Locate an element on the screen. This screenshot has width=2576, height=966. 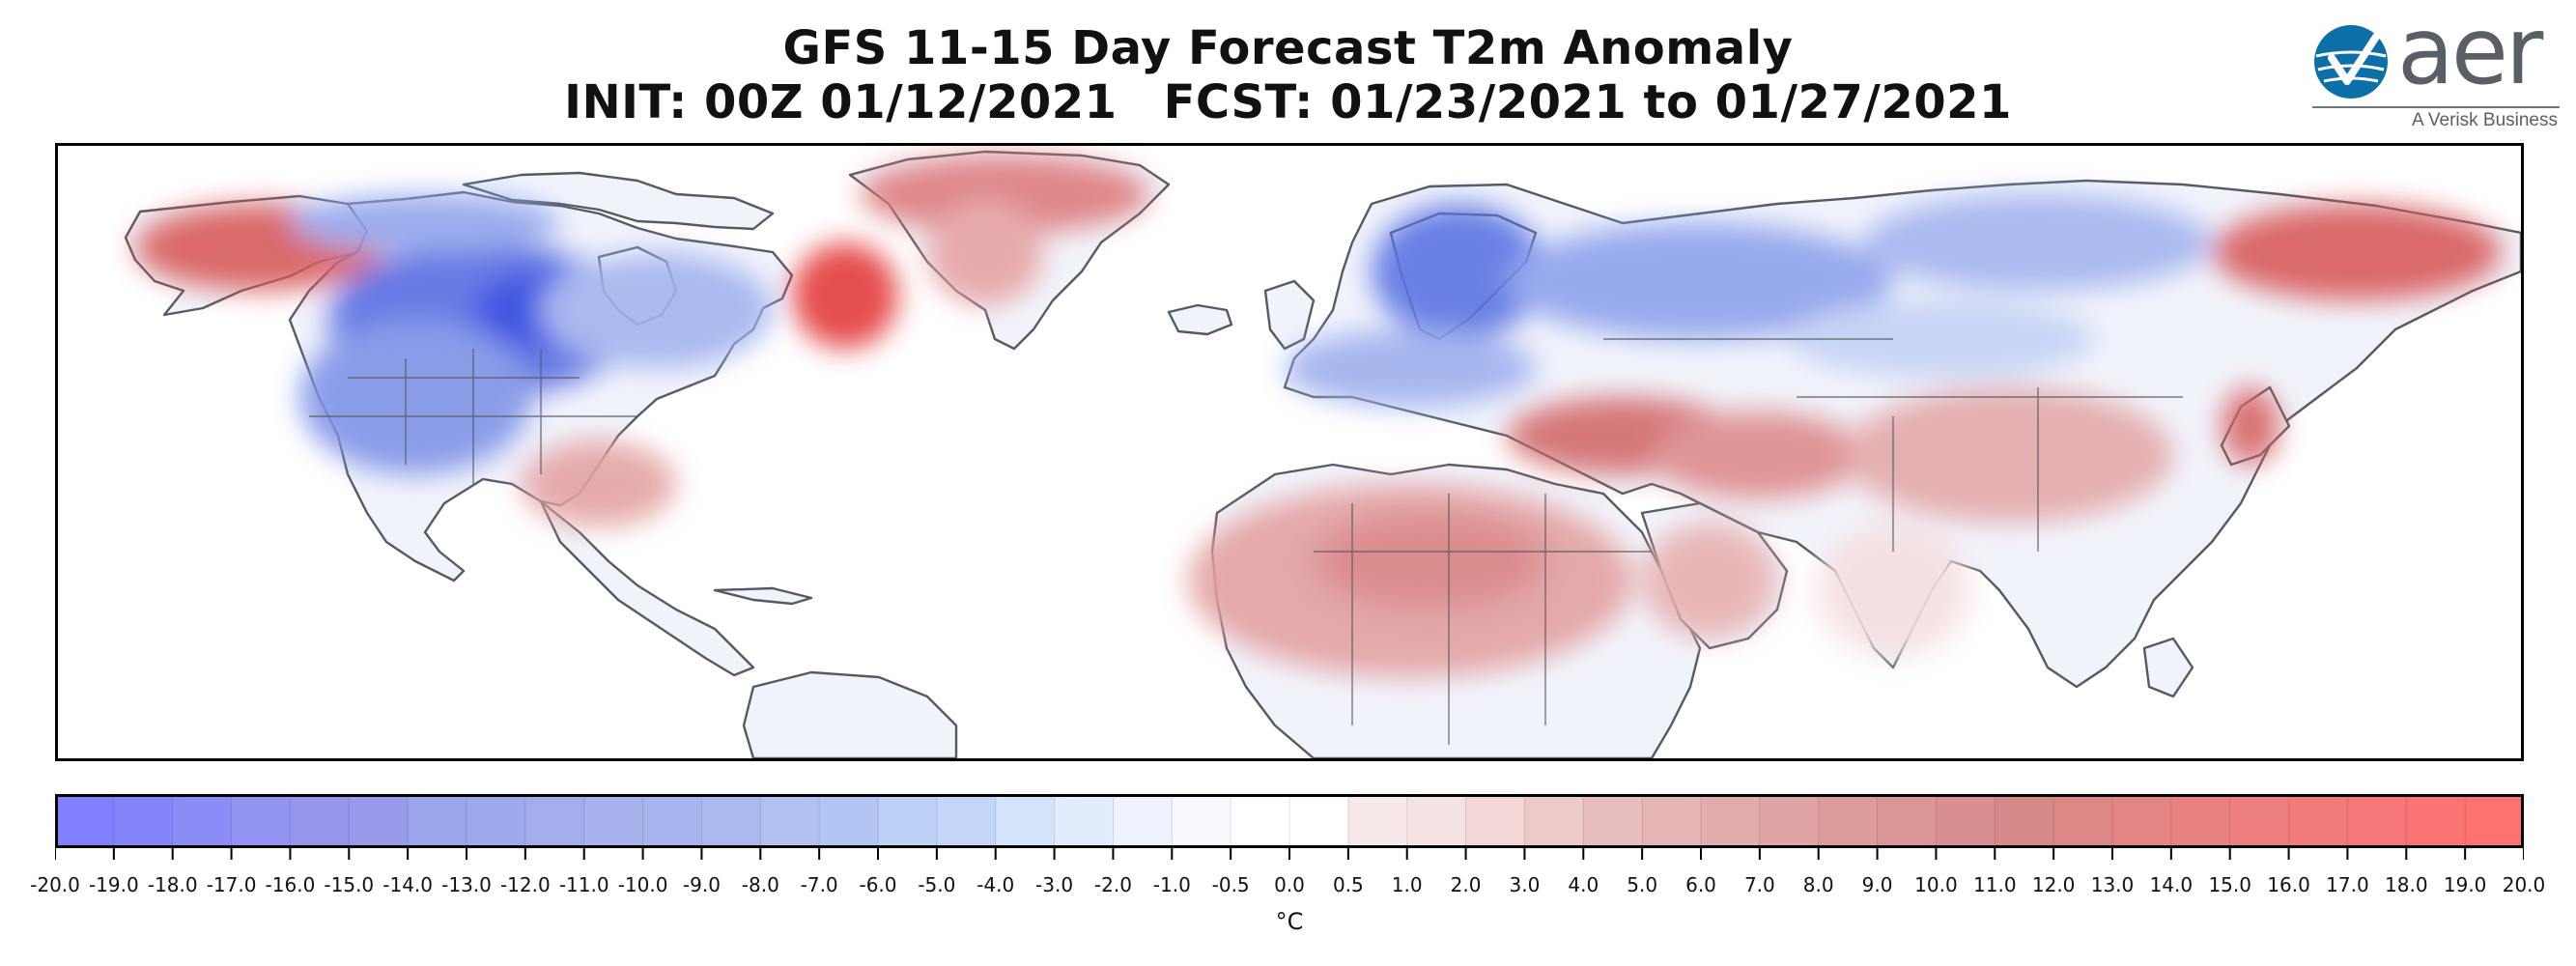
colorbar-tick-label: -8.0 is located at coordinates (760, 884).